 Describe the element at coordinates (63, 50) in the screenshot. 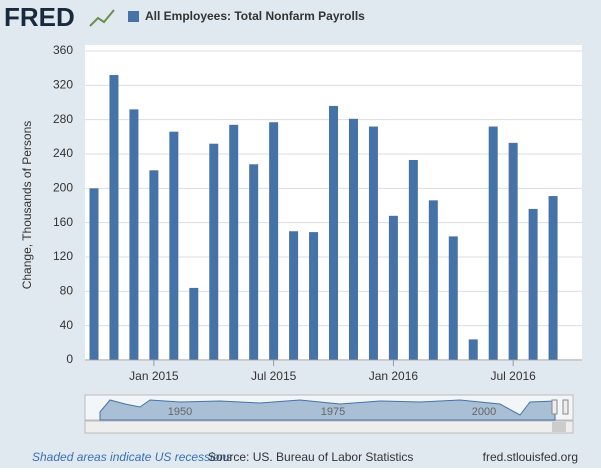

I see `y-tick-label: 360` at that location.